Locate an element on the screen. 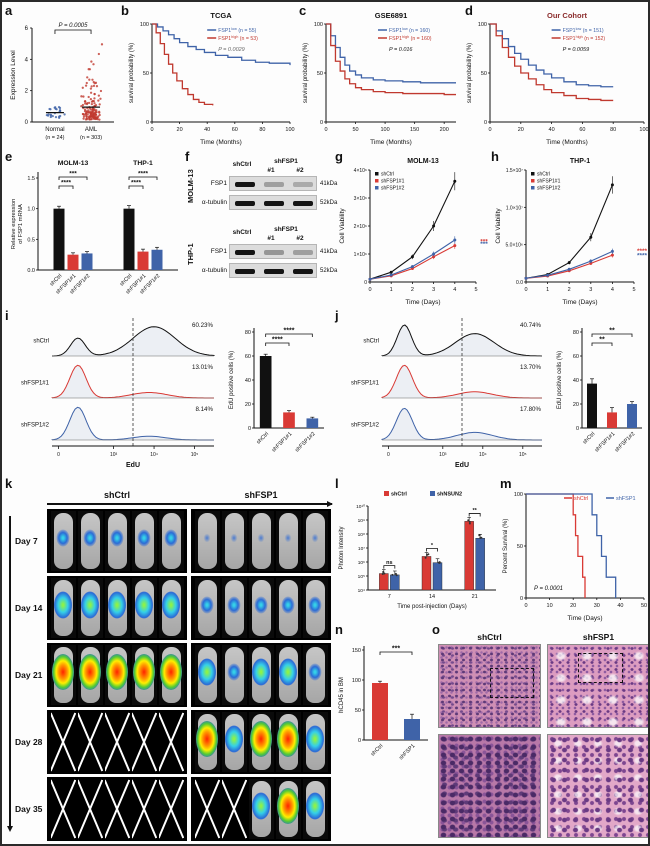  text-label: 10³ is located at coordinates (114, 455).